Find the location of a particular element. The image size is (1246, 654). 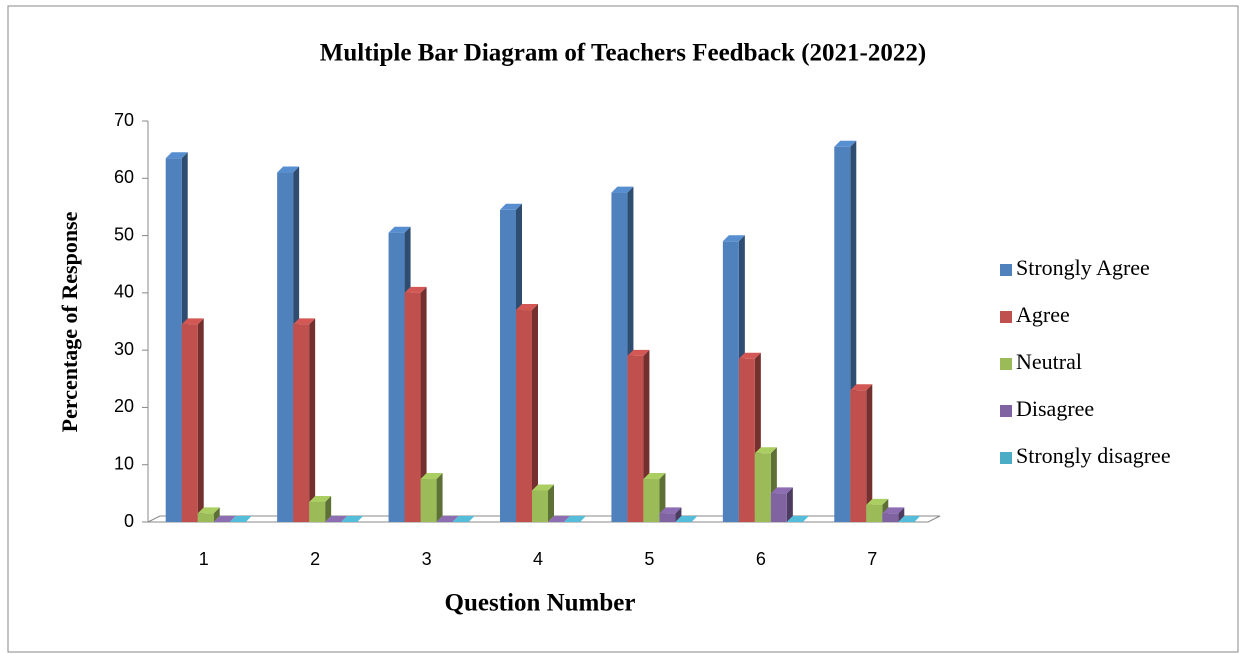

x-tick-label: 3 is located at coordinates (427, 559).